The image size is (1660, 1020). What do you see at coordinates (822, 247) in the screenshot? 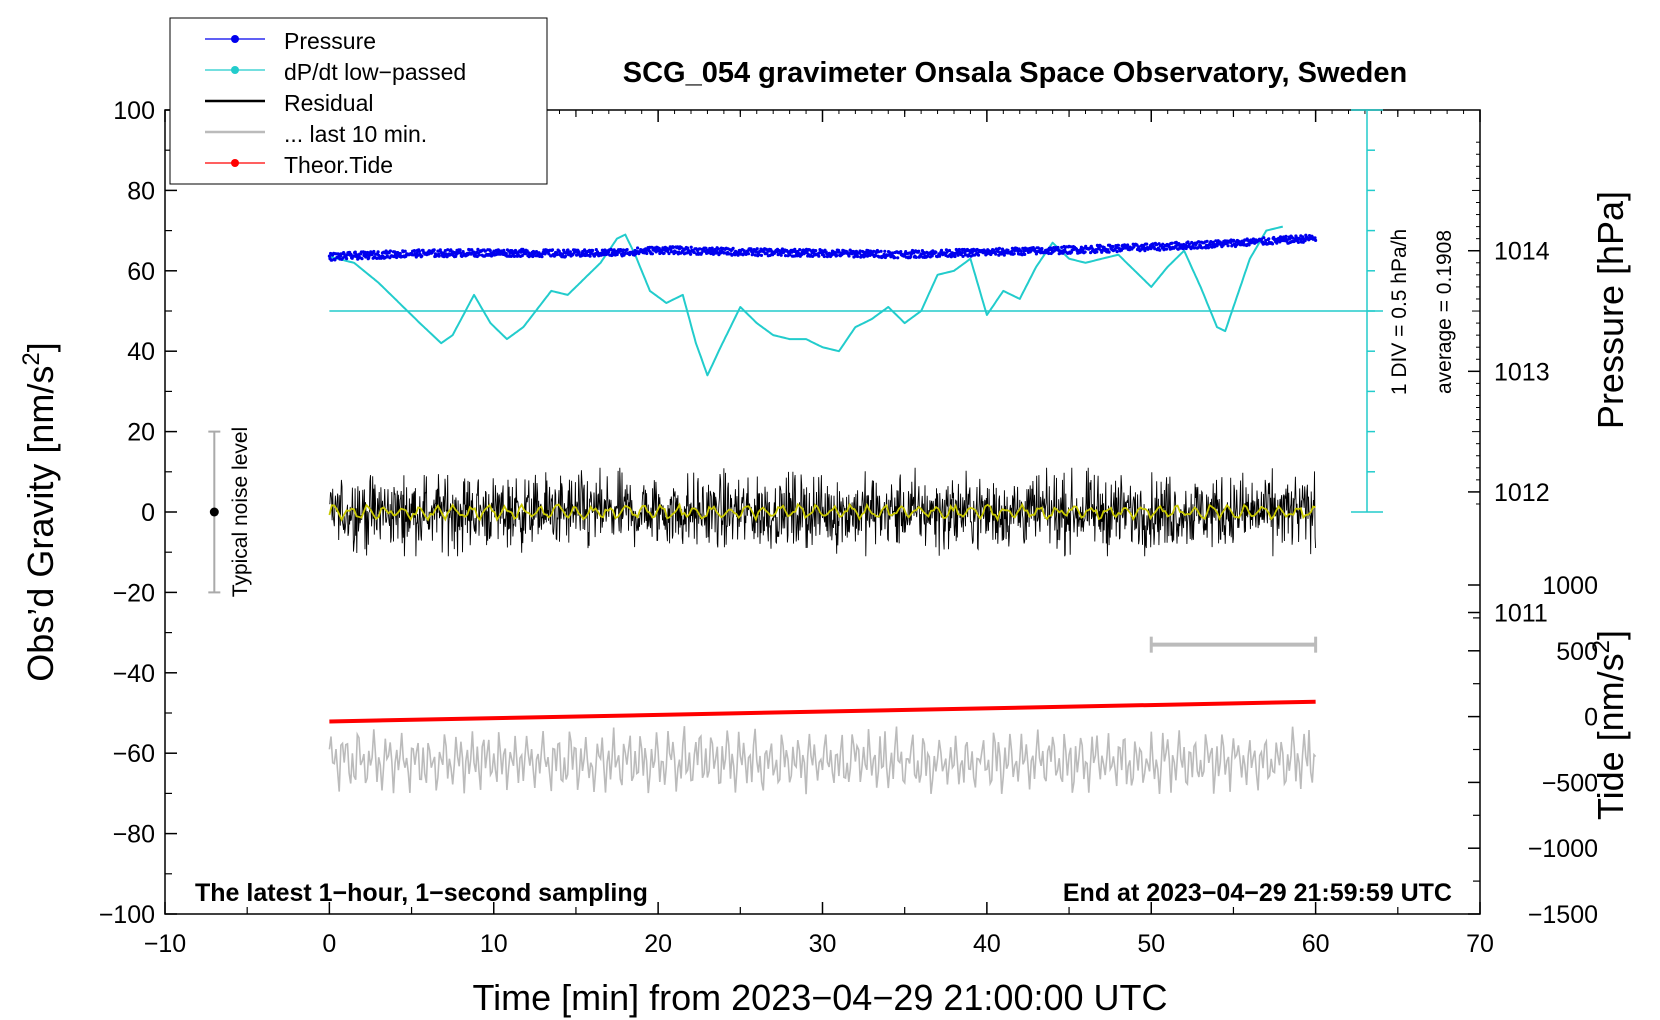
I see `pressure-series` at bounding box center [822, 247].